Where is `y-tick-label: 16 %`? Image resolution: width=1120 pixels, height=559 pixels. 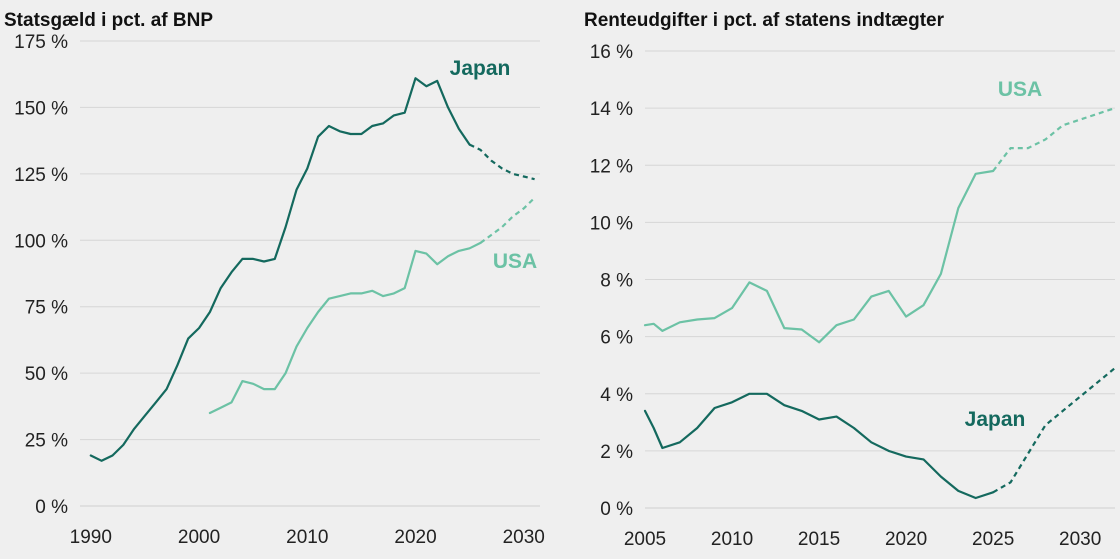 y-tick-label: 16 % is located at coordinates (611, 52).